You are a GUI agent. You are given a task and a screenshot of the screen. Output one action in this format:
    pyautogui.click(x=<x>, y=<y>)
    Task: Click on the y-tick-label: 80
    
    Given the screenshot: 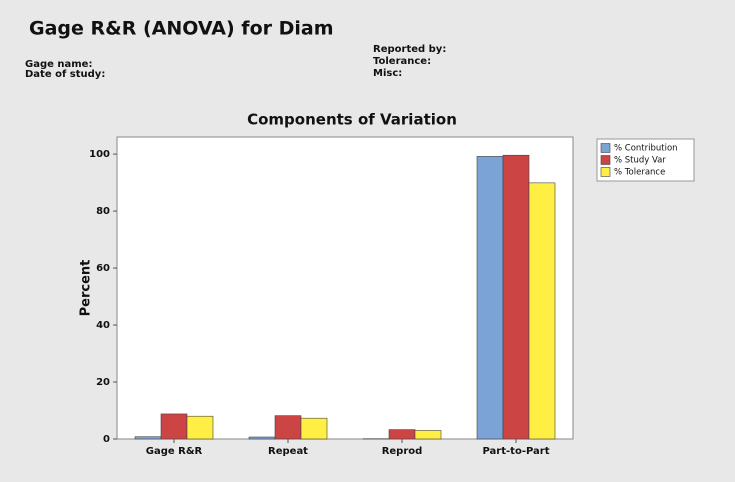 What is the action you would take?
    pyautogui.click(x=103, y=211)
    